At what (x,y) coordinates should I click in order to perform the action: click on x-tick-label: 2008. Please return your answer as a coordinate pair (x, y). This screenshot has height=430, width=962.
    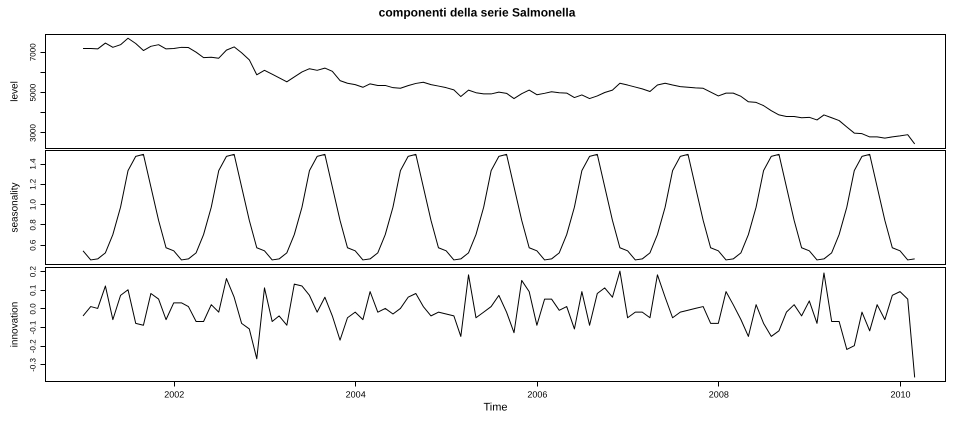
    Looking at the image, I should click on (718, 395).